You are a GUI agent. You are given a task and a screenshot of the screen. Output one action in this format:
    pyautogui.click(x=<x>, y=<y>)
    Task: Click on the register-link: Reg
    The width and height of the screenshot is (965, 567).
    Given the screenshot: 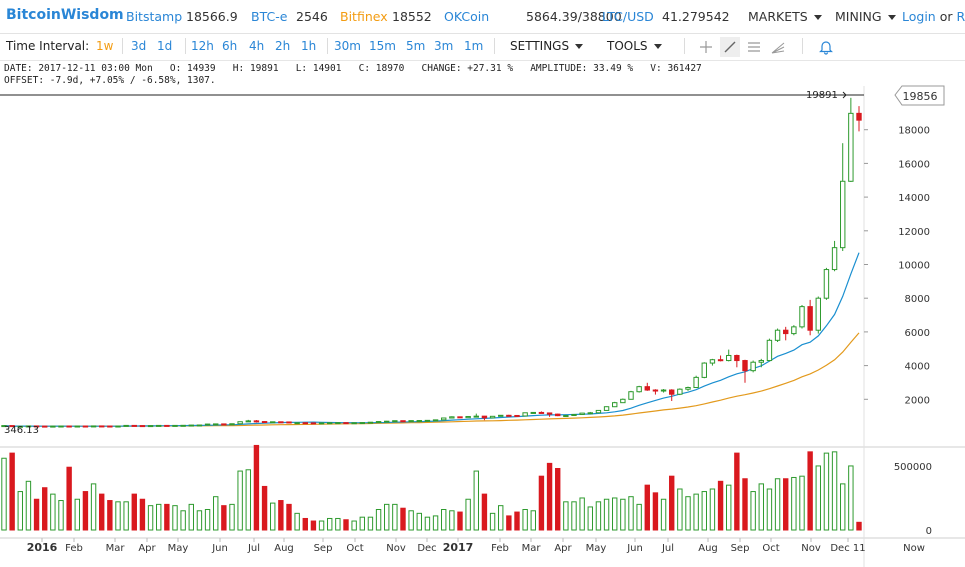 What is the action you would take?
    pyautogui.click(x=960, y=16)
    